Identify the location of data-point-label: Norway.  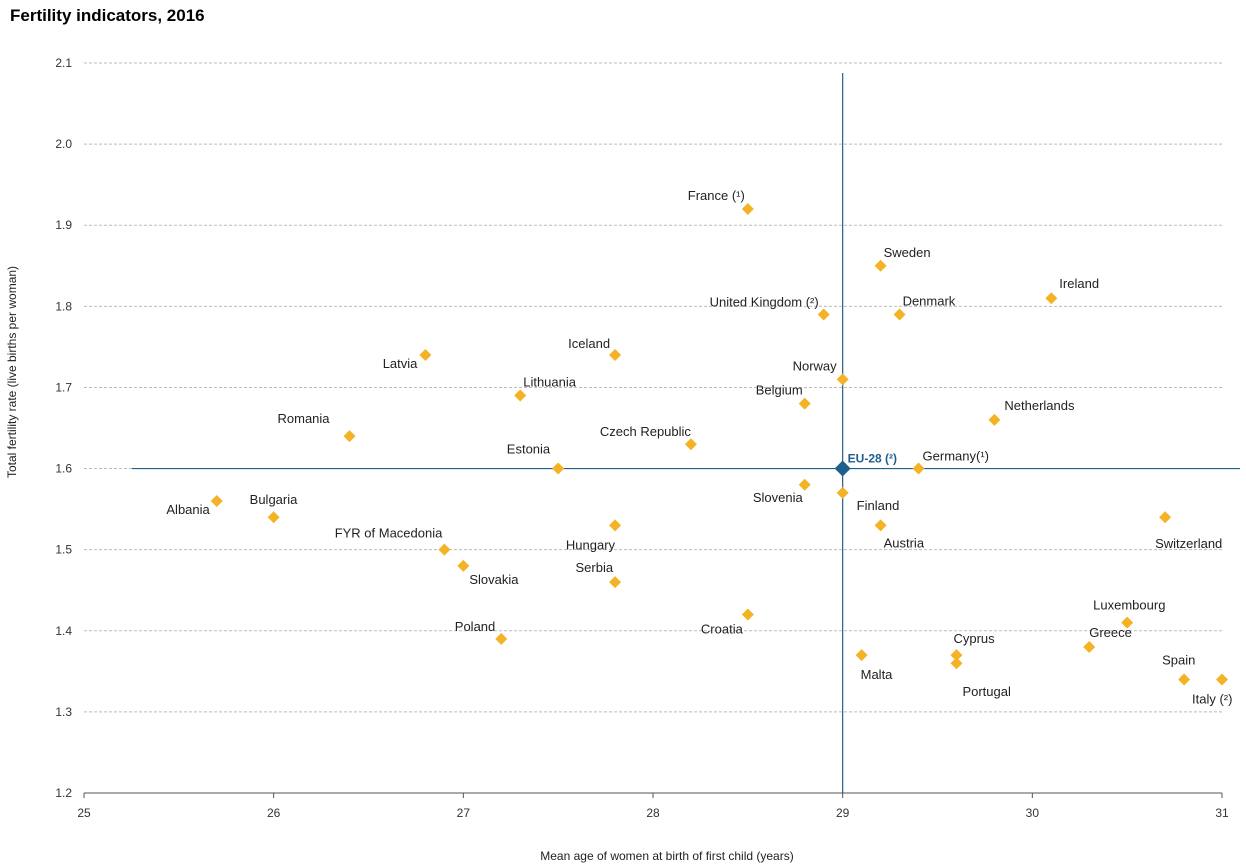
(815, 365).